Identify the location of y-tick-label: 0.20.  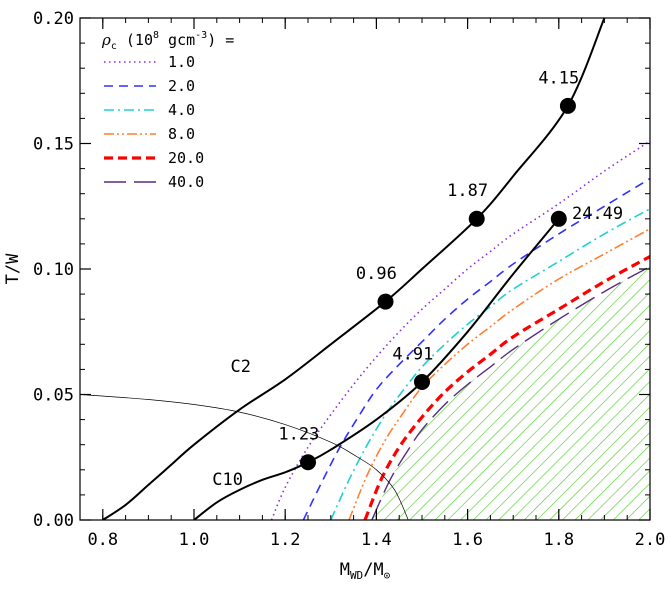
(53, 19).